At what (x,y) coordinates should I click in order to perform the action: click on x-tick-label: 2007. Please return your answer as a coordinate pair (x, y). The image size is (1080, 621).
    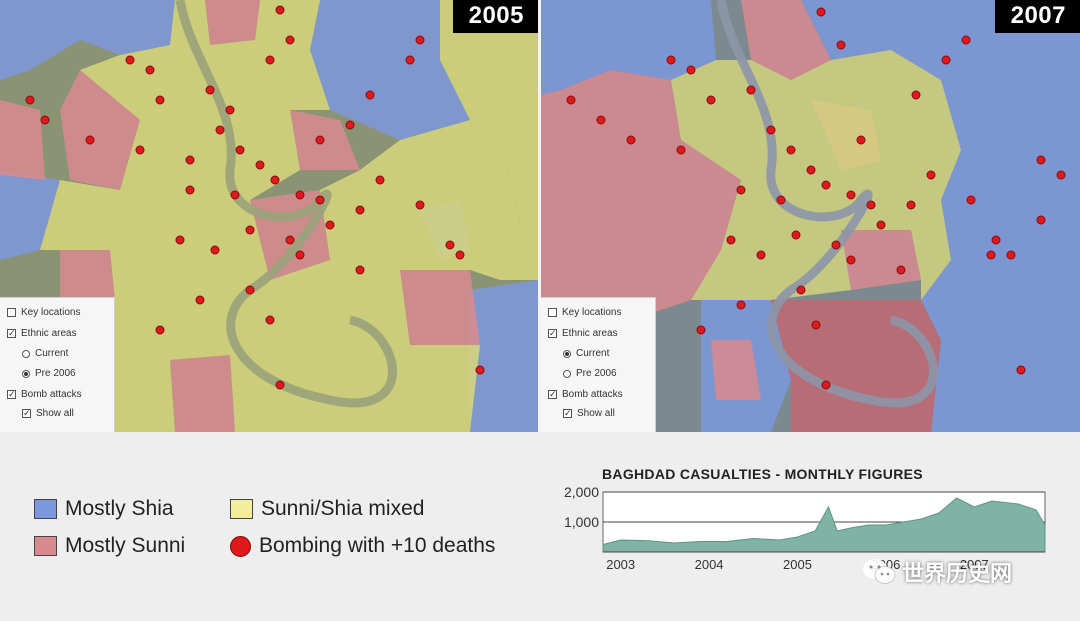
    Looking at the image, I should click on (974, 564).